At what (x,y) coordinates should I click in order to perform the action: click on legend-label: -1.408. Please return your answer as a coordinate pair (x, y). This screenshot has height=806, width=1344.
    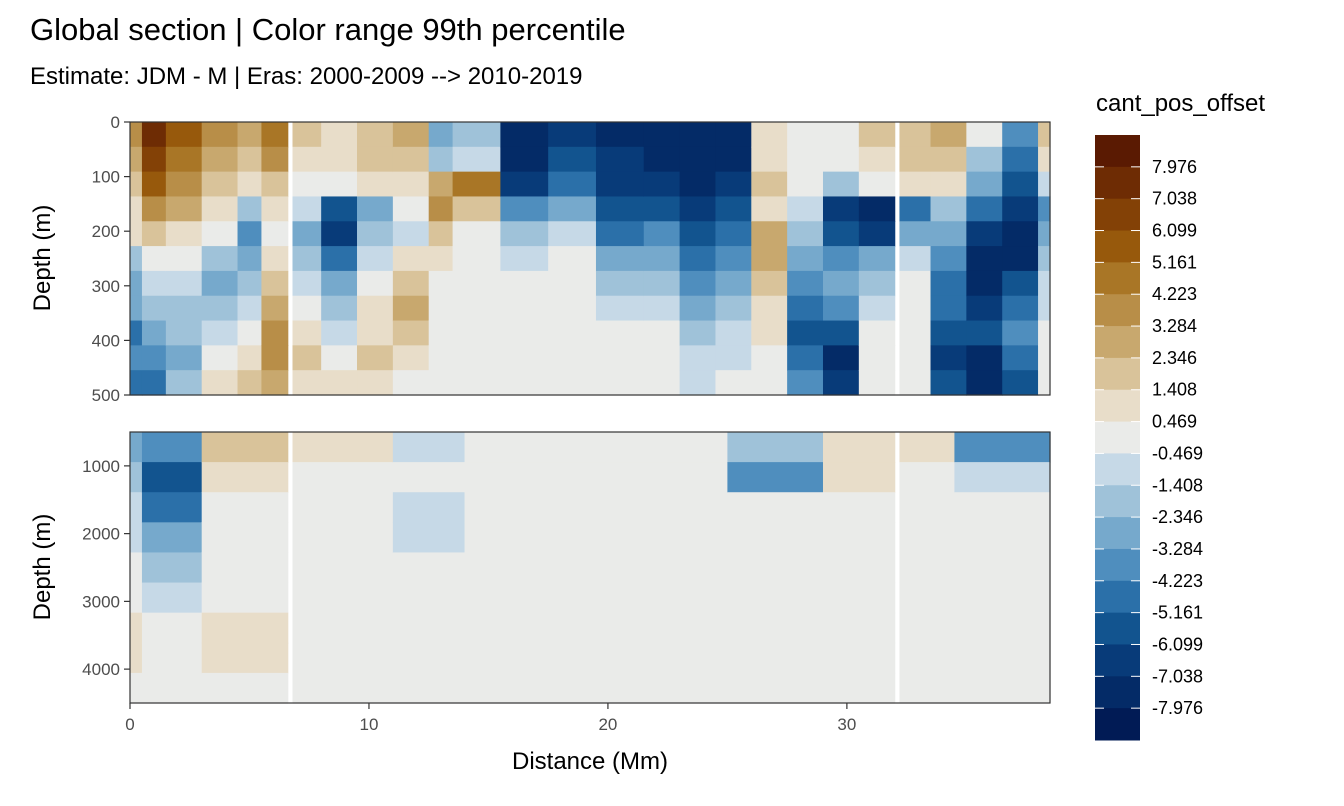
    Looking at the image, I should click on (1177, 485).